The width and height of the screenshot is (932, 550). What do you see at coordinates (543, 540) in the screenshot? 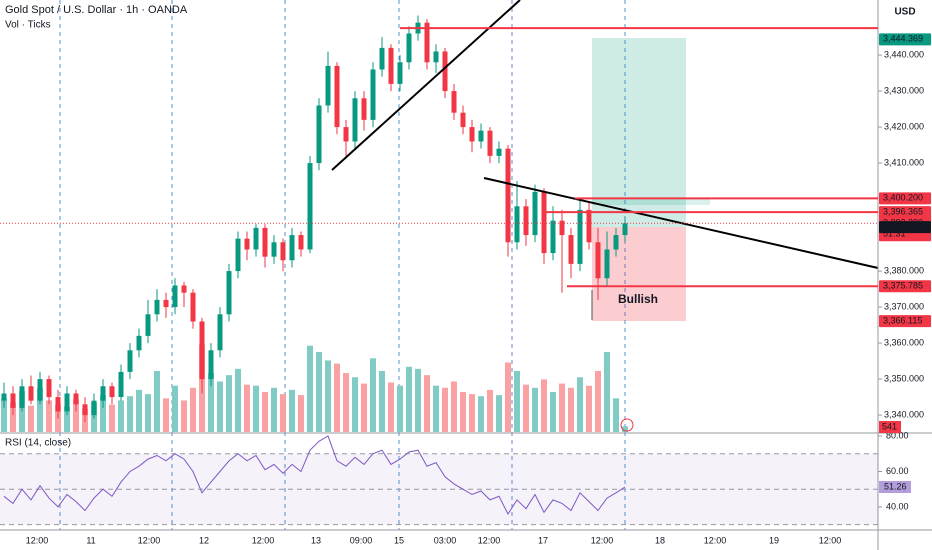
I see `x-tick-label: 17` at bounding box center [543, 540].